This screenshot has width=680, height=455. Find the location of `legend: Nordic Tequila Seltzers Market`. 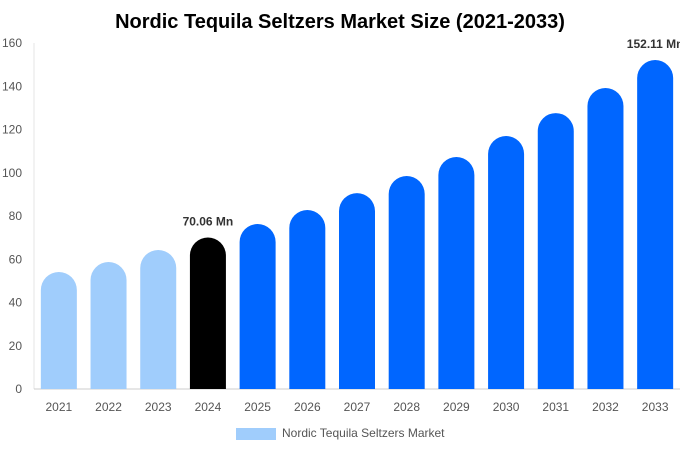

legend: Nordic Tequila Seltzers Market is located at coordinates (340, 433).